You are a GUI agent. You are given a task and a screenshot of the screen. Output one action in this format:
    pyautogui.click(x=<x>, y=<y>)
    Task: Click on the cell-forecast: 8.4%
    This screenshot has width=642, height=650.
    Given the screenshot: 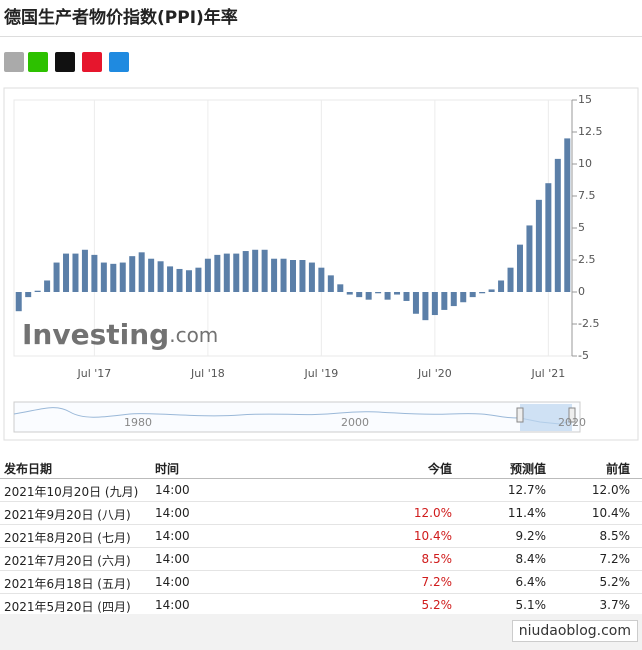 What is the action you would take?
    pyautogui.click(x=531, y=559)
    